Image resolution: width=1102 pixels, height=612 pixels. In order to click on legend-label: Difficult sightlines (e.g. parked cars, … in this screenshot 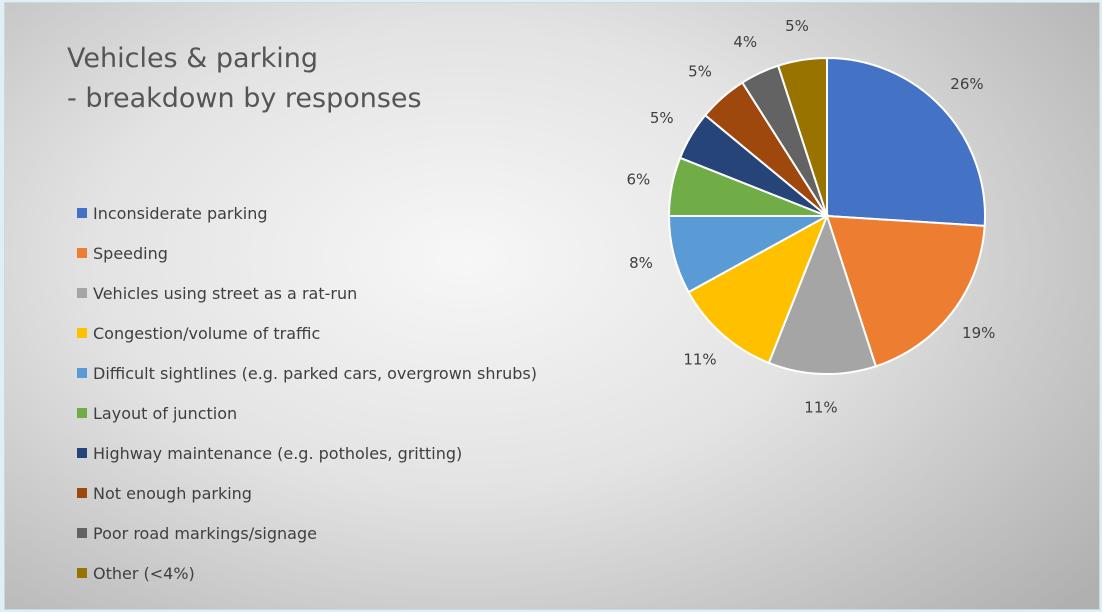, I will do `click(315, 373)`.